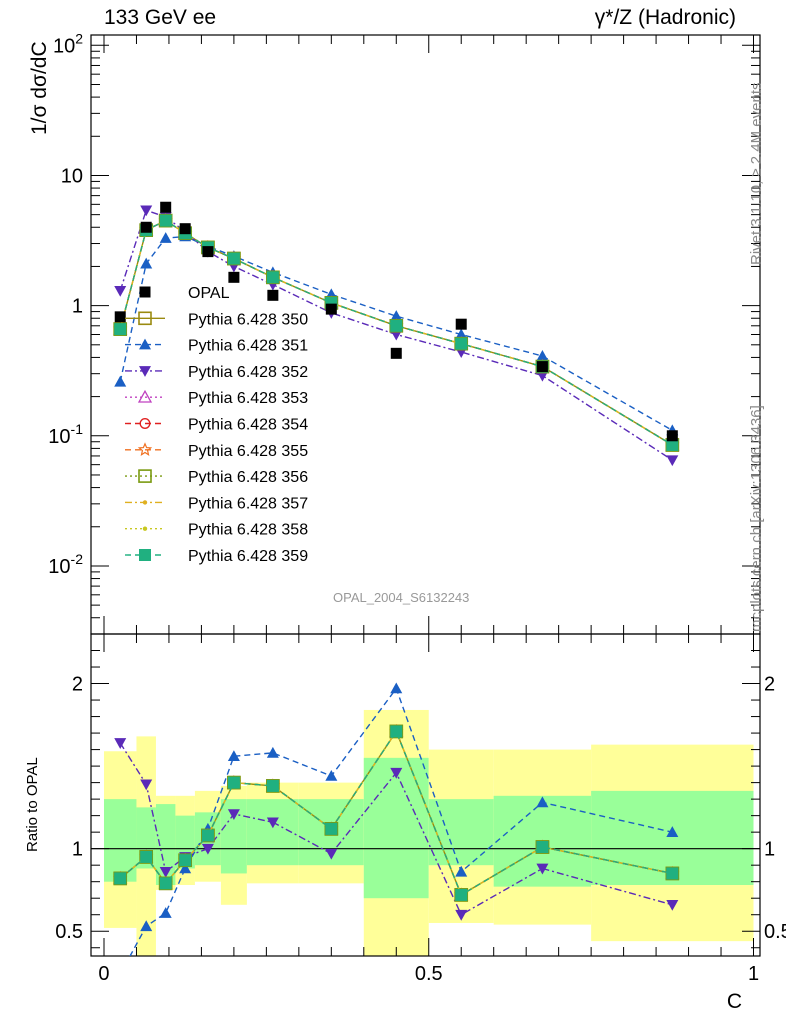  What do you see at coordinates (248, 346) in the screenshot?
I see `legend-label: Pythia 6.428 351` at bounding box center [248, 346].